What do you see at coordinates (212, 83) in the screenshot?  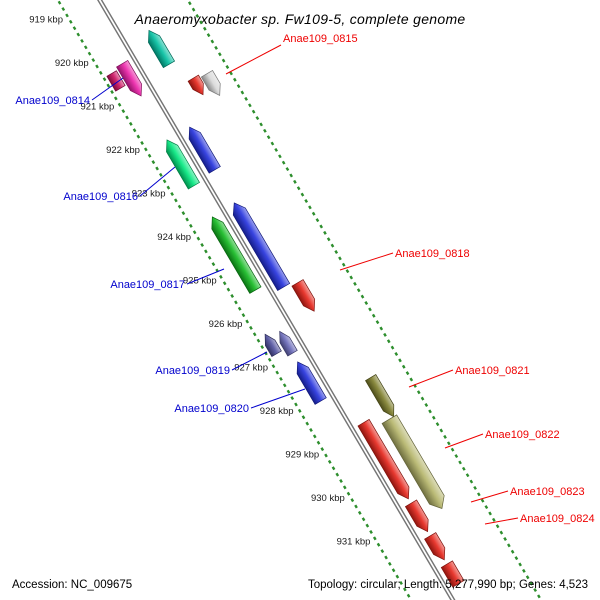 I see `gene-gray` at bounding box center [212, 83].